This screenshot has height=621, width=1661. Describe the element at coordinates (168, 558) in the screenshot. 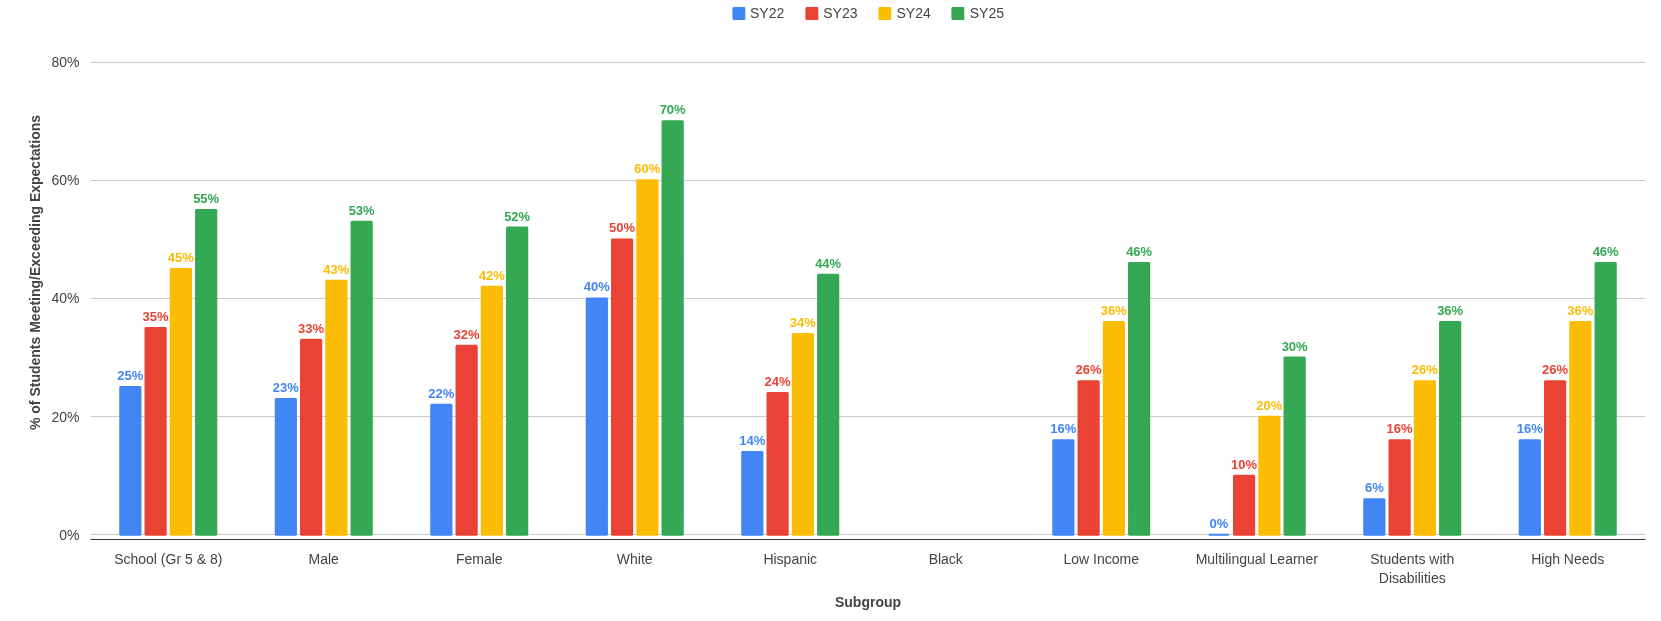

I see `x-tick-label: School (Gr 5 & 8)` at that location.